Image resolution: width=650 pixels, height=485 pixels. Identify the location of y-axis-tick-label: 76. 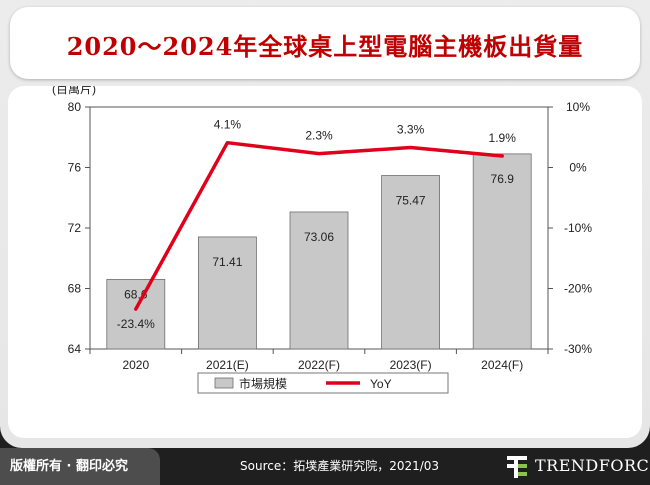
(75, 168).